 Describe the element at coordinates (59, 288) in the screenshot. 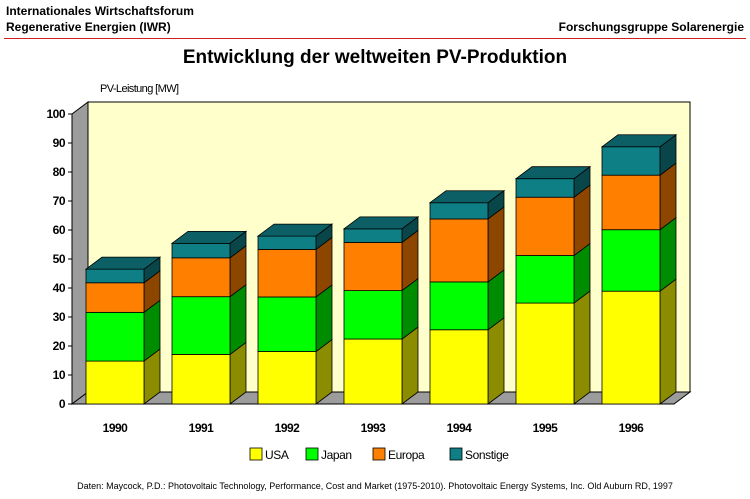

I see `y-tick-label: 40` at that location.